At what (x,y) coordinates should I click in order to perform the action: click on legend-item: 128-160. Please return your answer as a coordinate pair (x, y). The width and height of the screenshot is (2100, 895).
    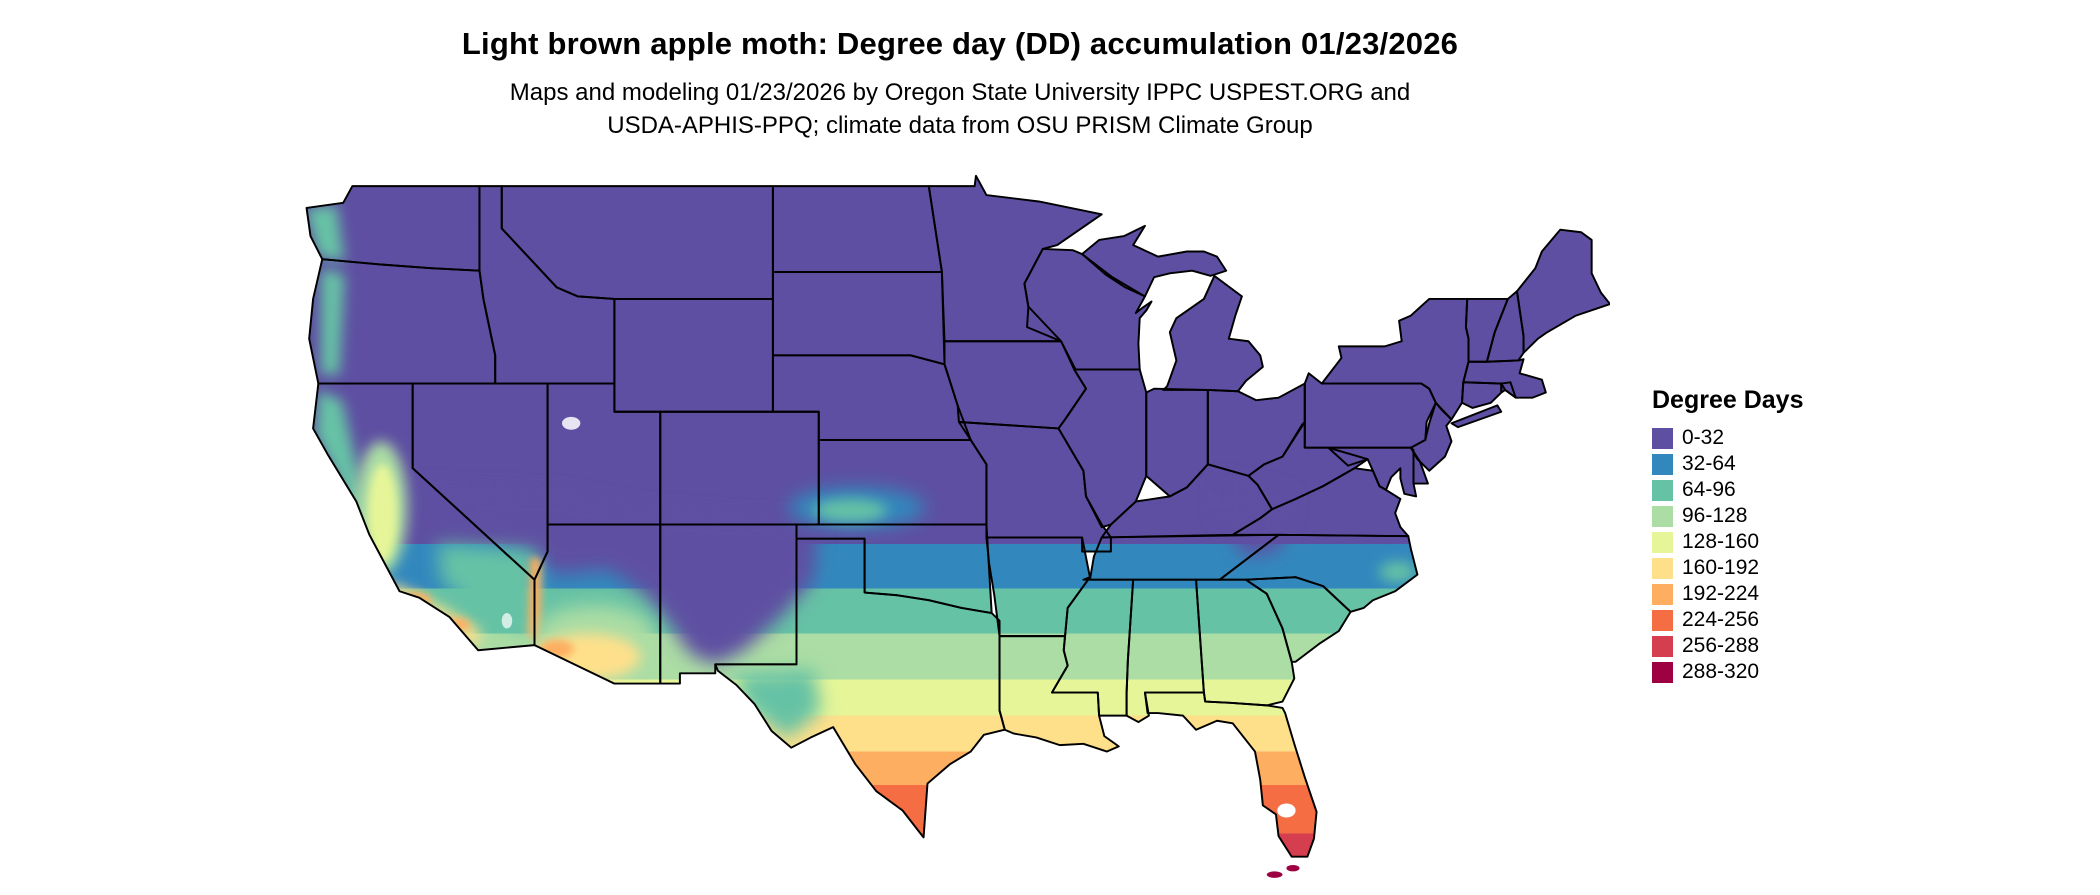
    Looking at the image, I should click on (1727, 542).